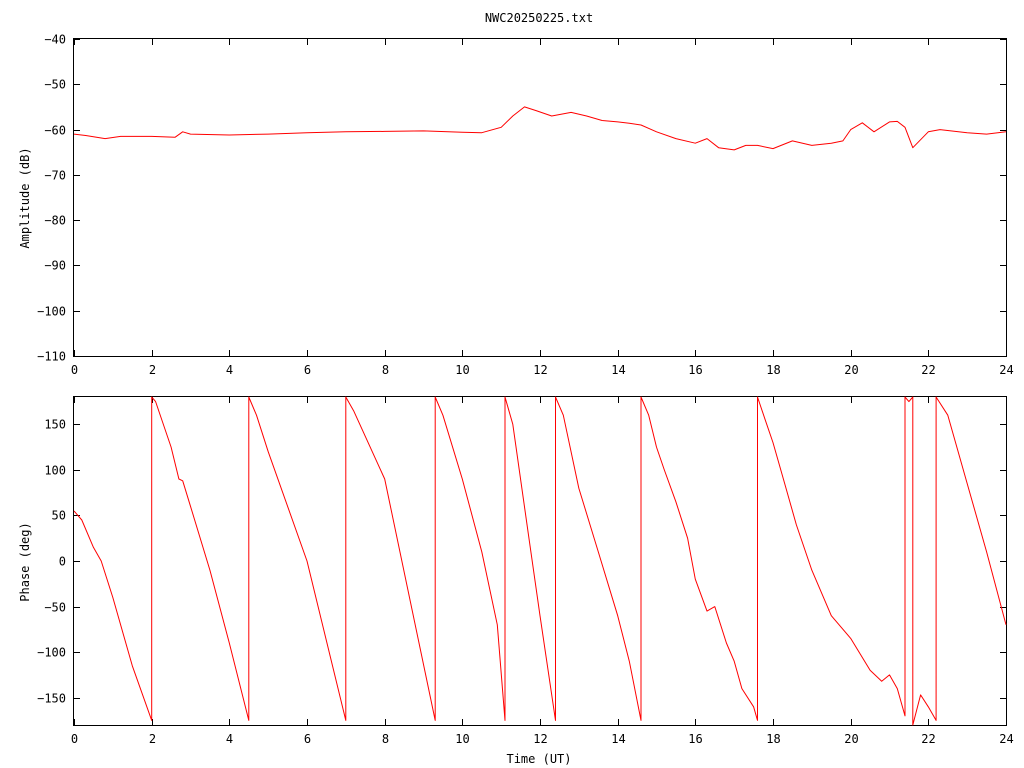 The width and height of the screenshot is (1024, 768). Describe the element at coordinates (540, 370) in the screenshot. I see `amplitude-x-tick-label: 12` at that location.